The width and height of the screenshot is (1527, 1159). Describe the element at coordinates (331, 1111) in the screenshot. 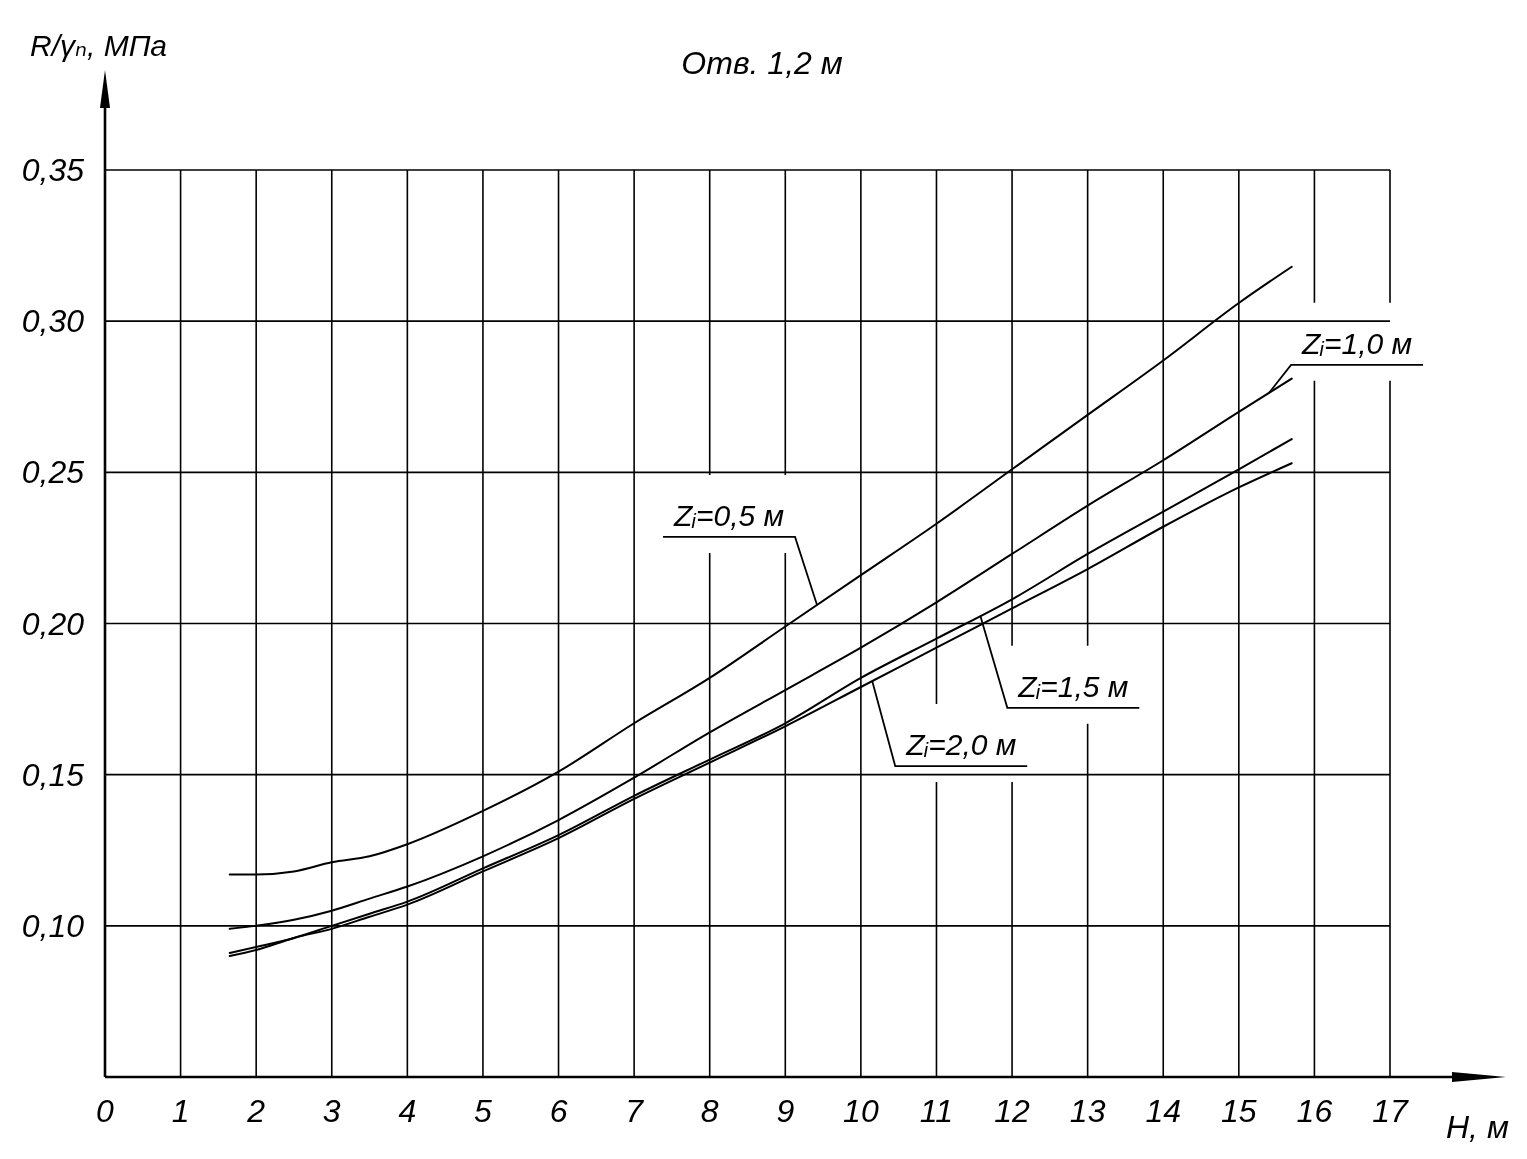

I see `x-tick-label: 3` at that location.